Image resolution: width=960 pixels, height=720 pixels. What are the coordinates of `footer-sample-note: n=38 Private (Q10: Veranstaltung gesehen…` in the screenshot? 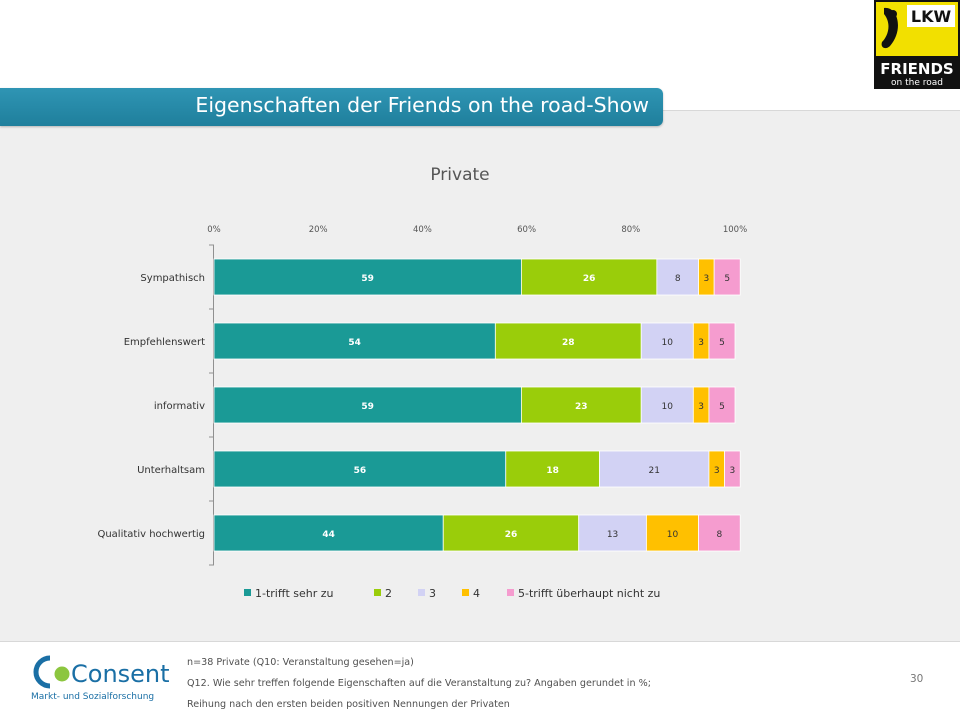 It's located at (300, 662).